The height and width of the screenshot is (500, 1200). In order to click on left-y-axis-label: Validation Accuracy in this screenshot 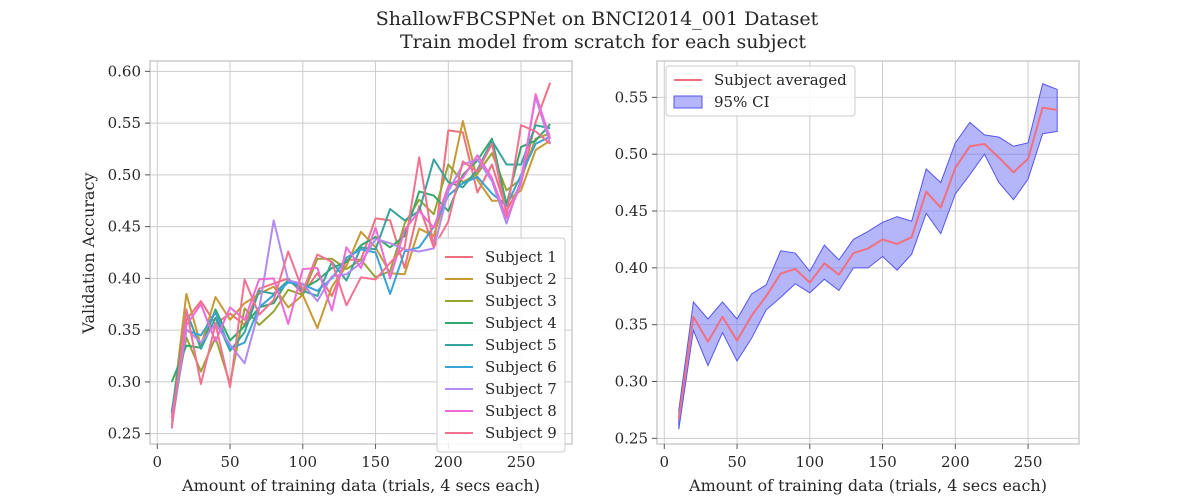, I will do `click(88, 253)`.